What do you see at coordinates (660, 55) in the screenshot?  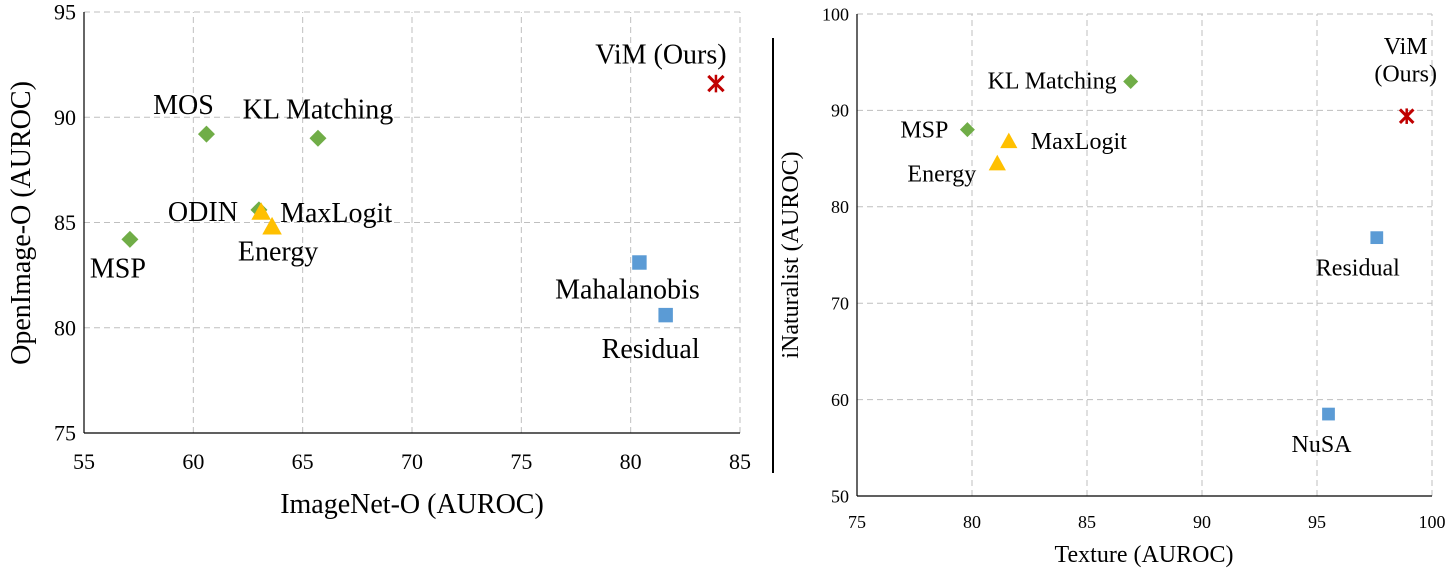 I see `l-label-vim-ours: ViM (Ours)` at bounding box center [660, 55].